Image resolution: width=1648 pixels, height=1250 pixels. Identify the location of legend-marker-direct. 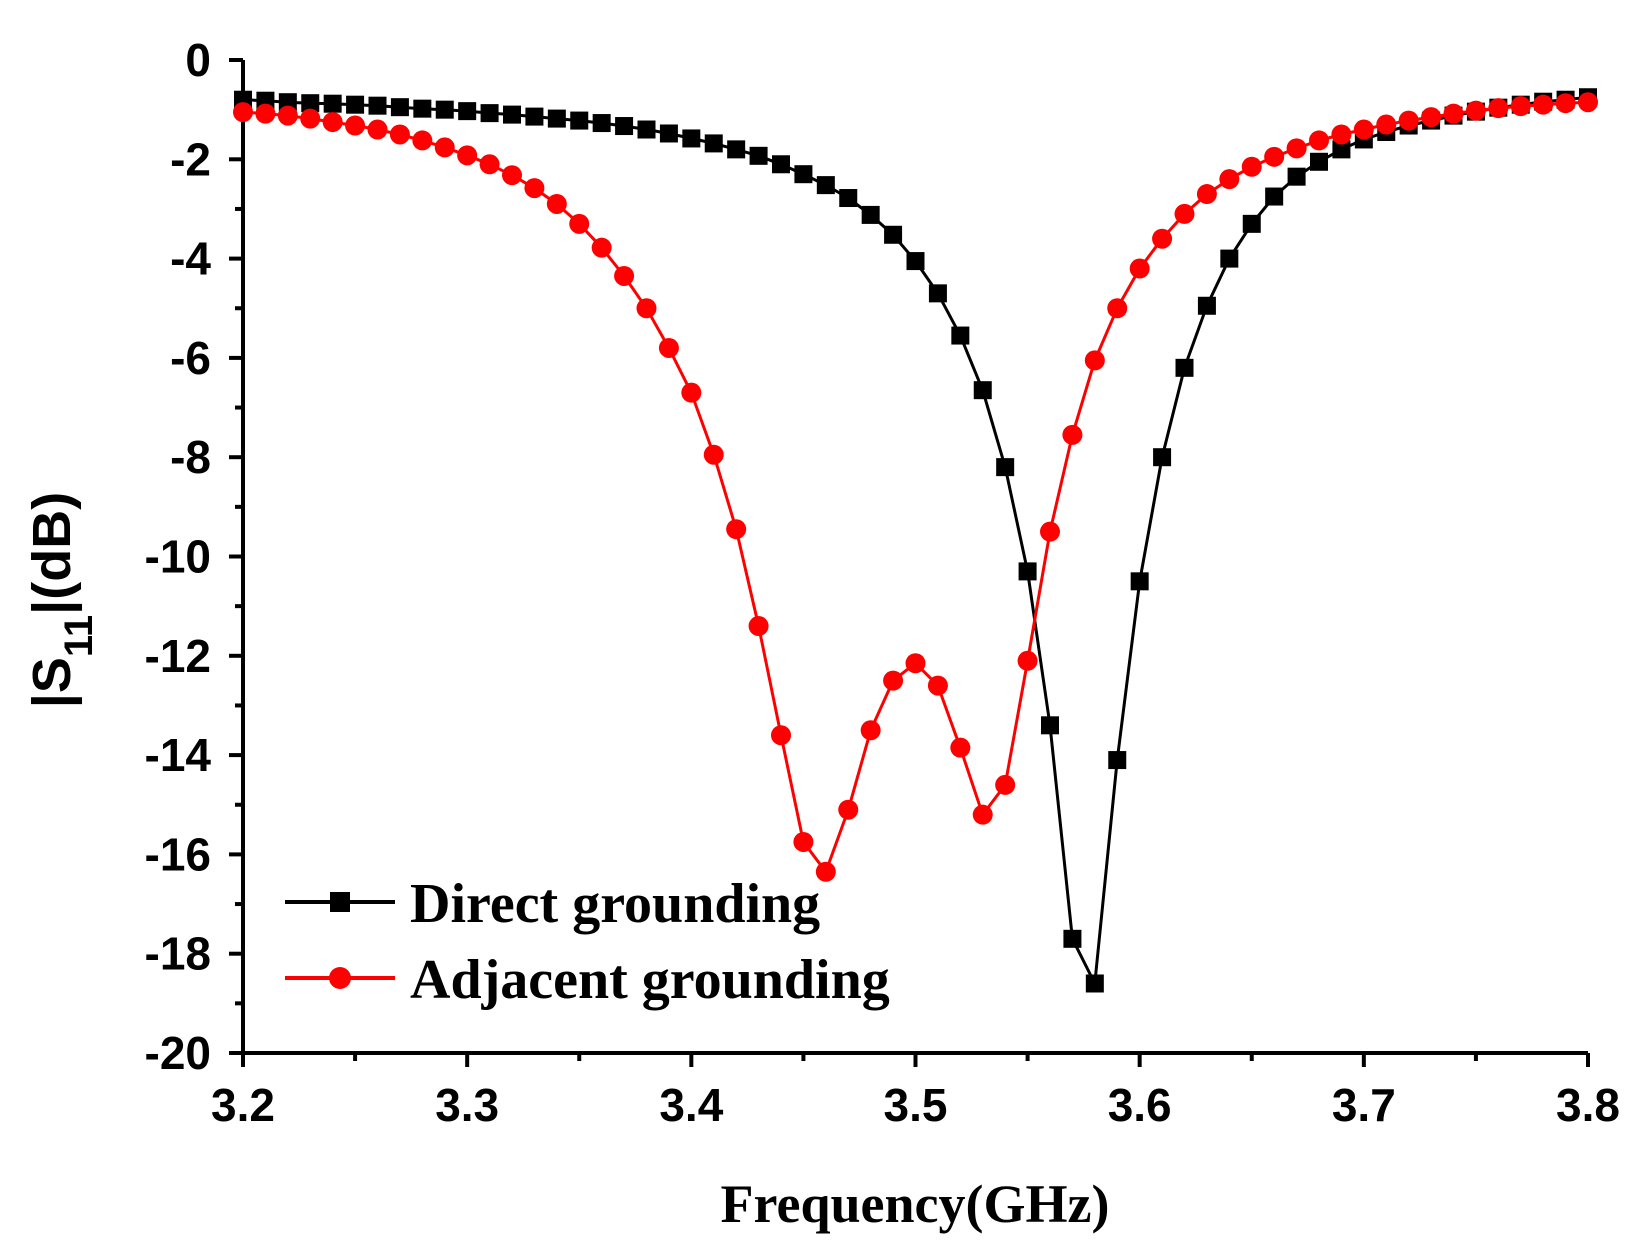
(340, 902).